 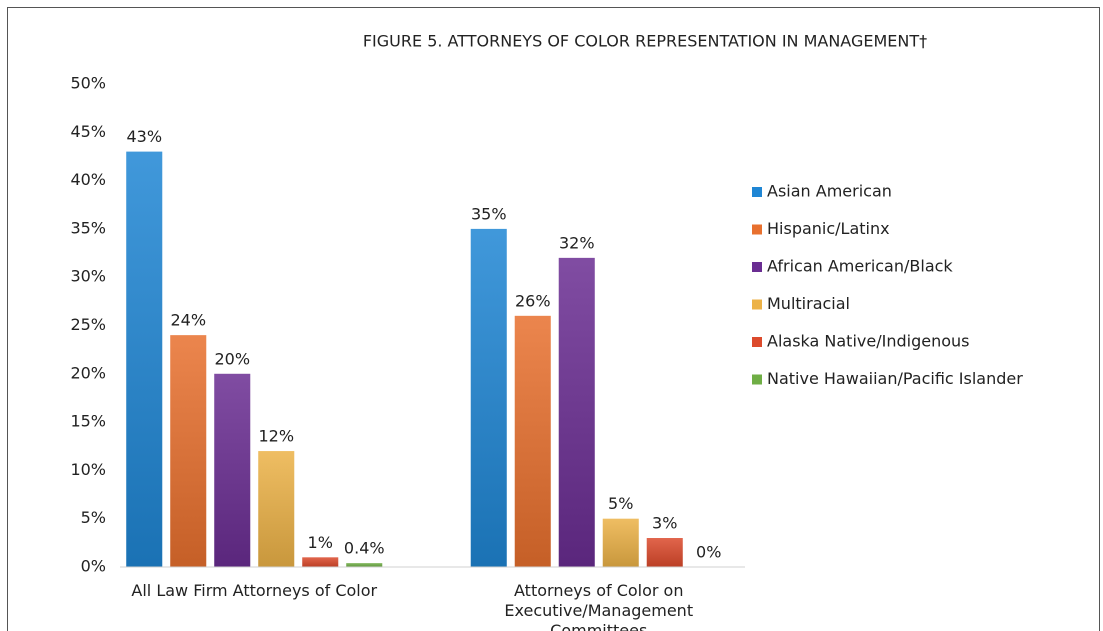 What do you see at coordinates (88, 83) in the screenshot?
I see `y-tick-label: 50%` at bounding box center [88, 83].